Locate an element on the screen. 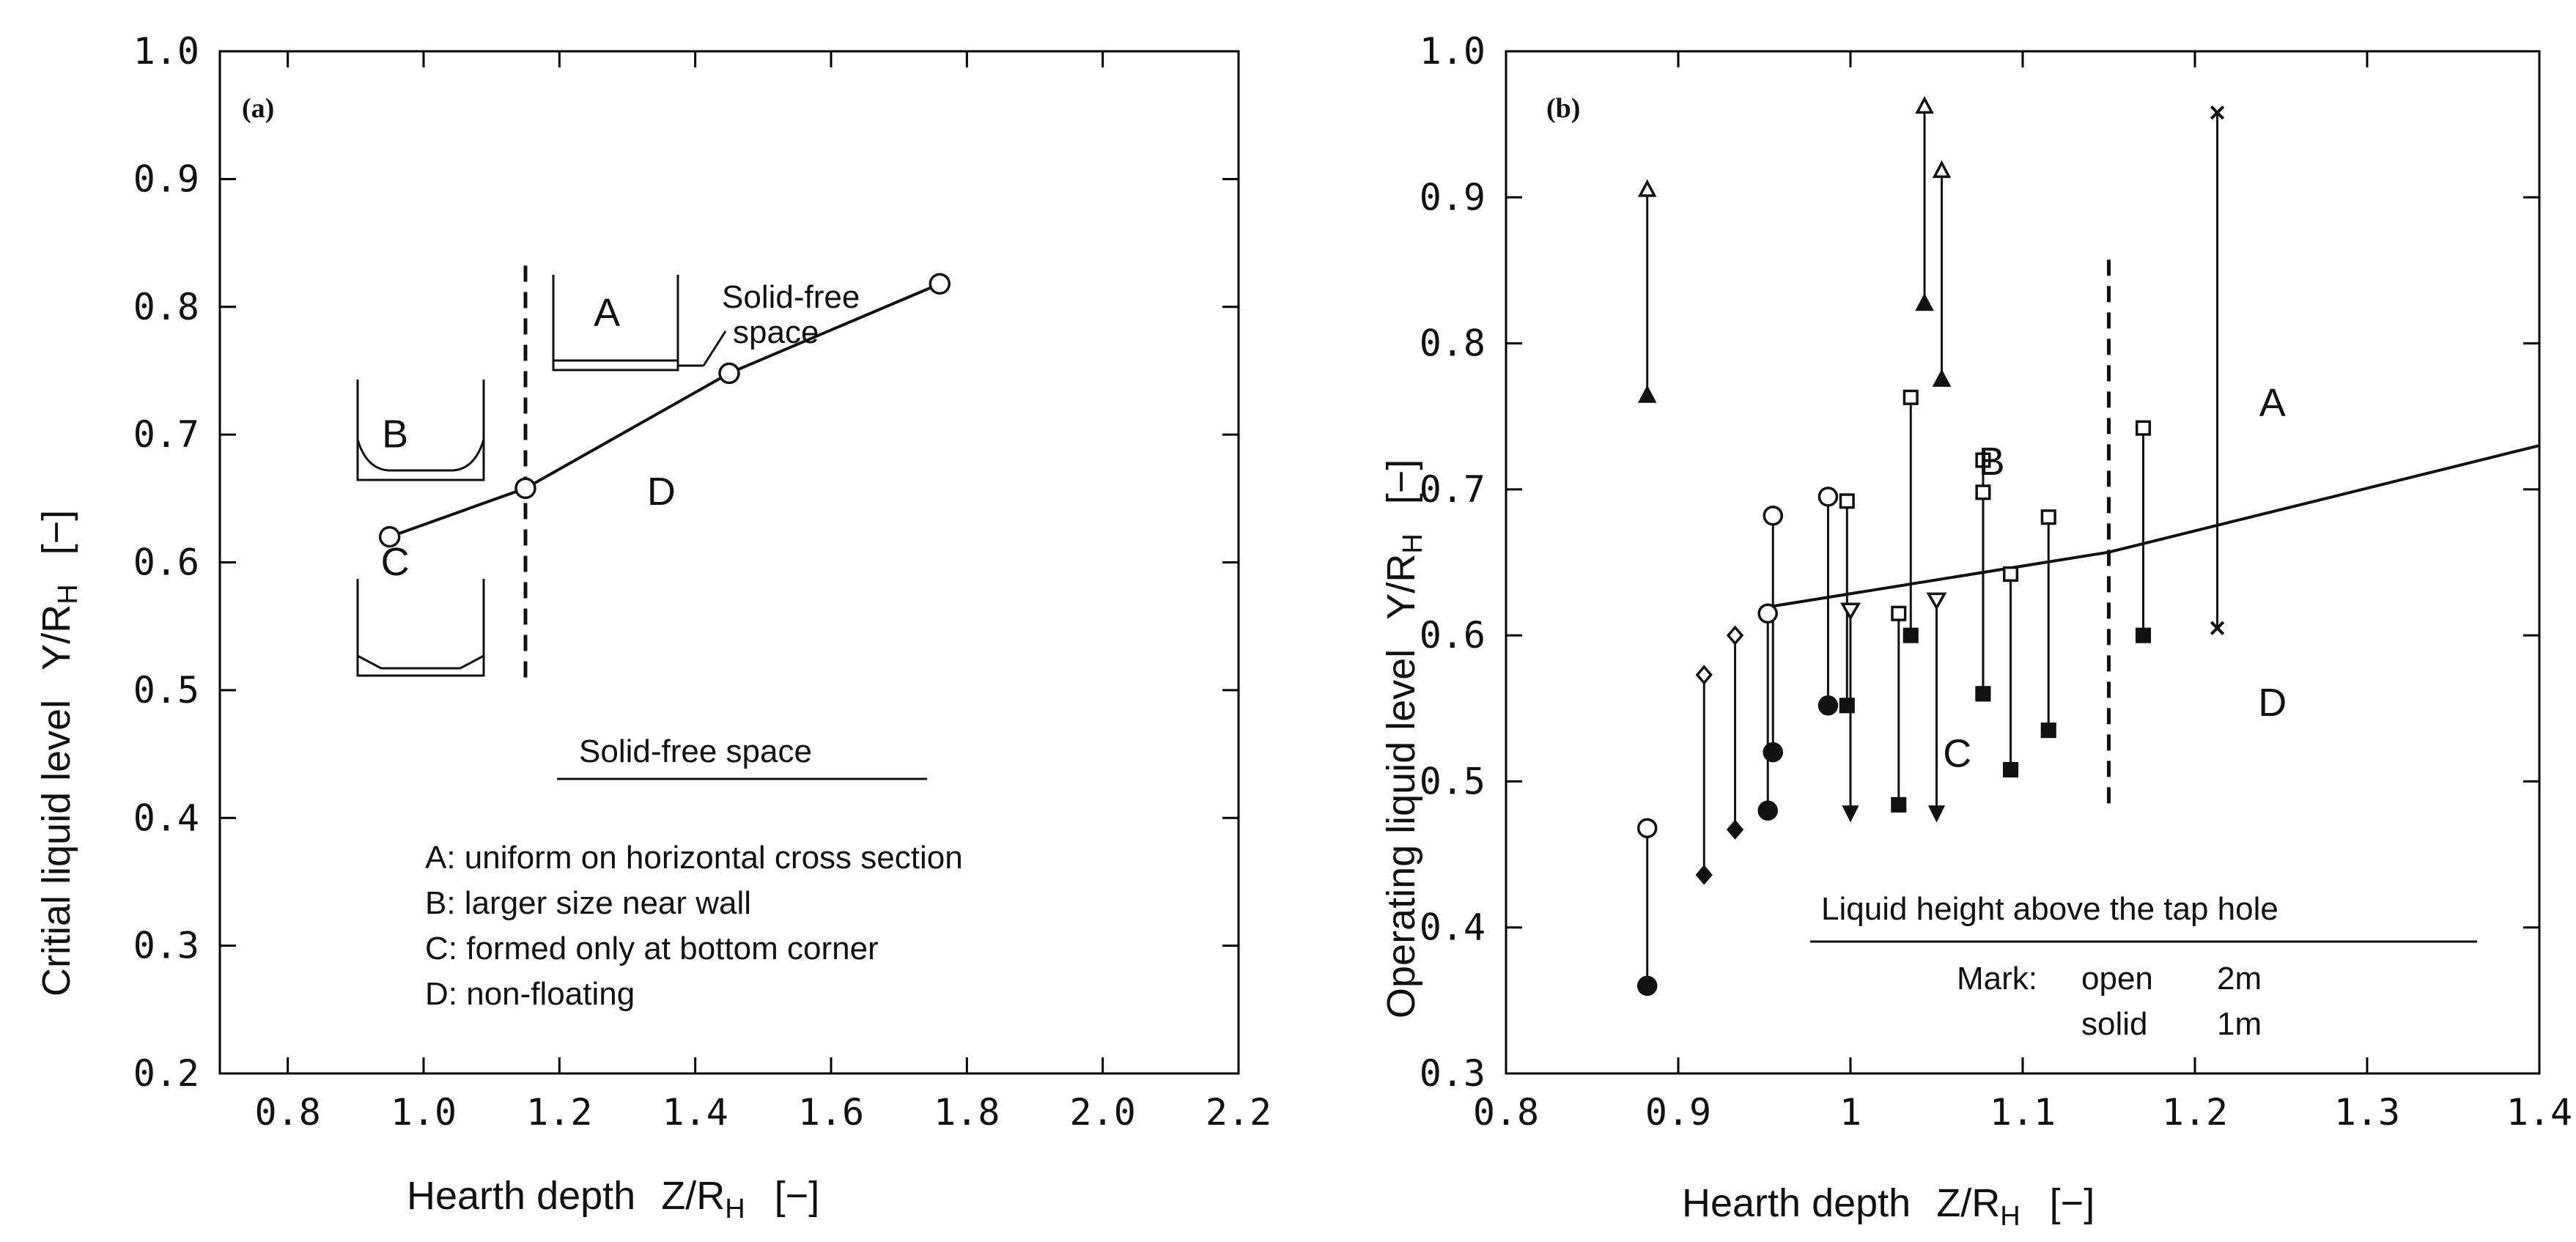  legend-open-value: 2m is located at coordinates (2239, 979).